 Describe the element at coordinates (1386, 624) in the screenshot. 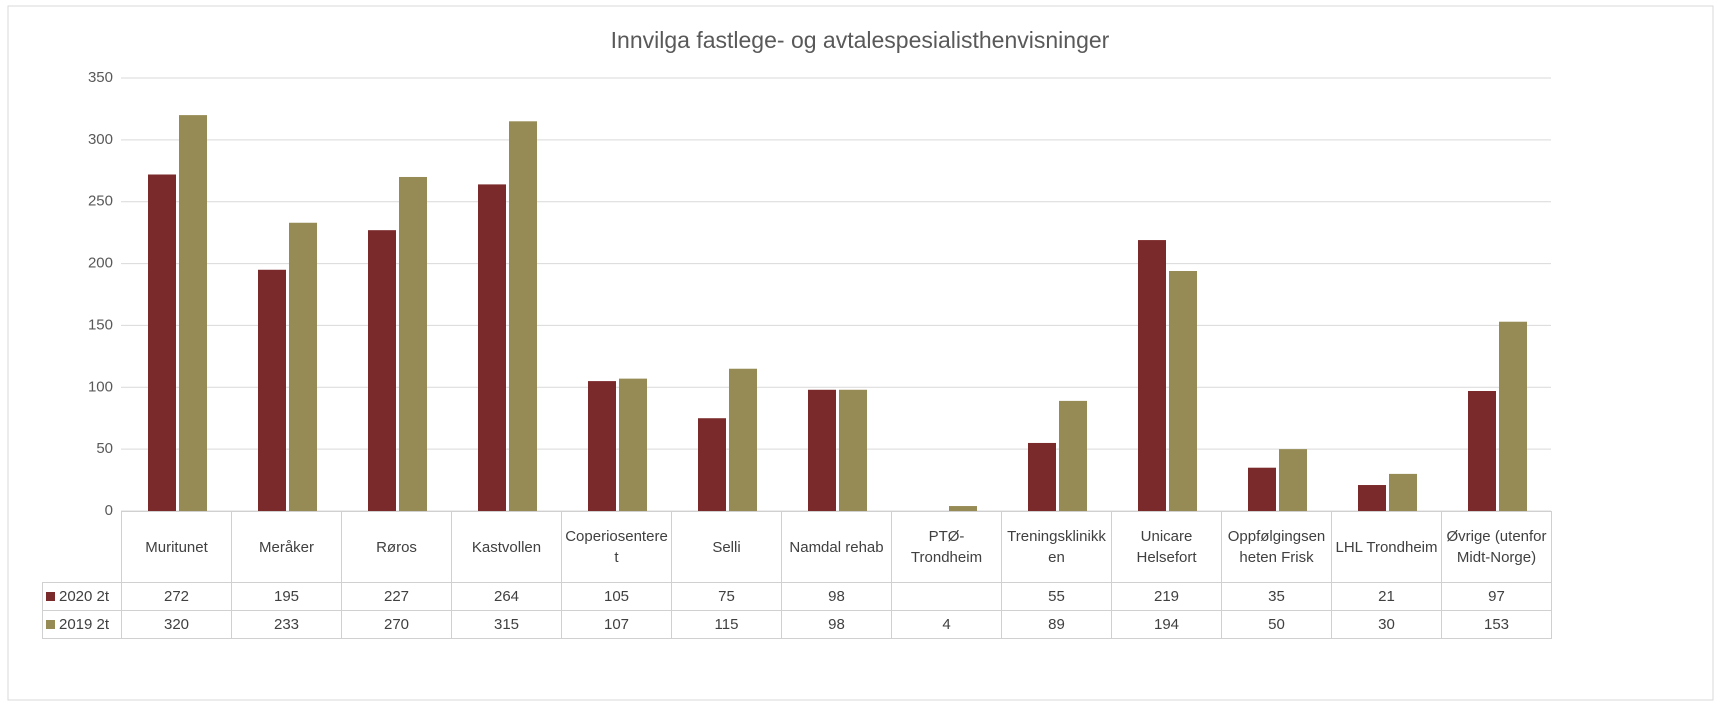

I see `data-label: 30` at that location.